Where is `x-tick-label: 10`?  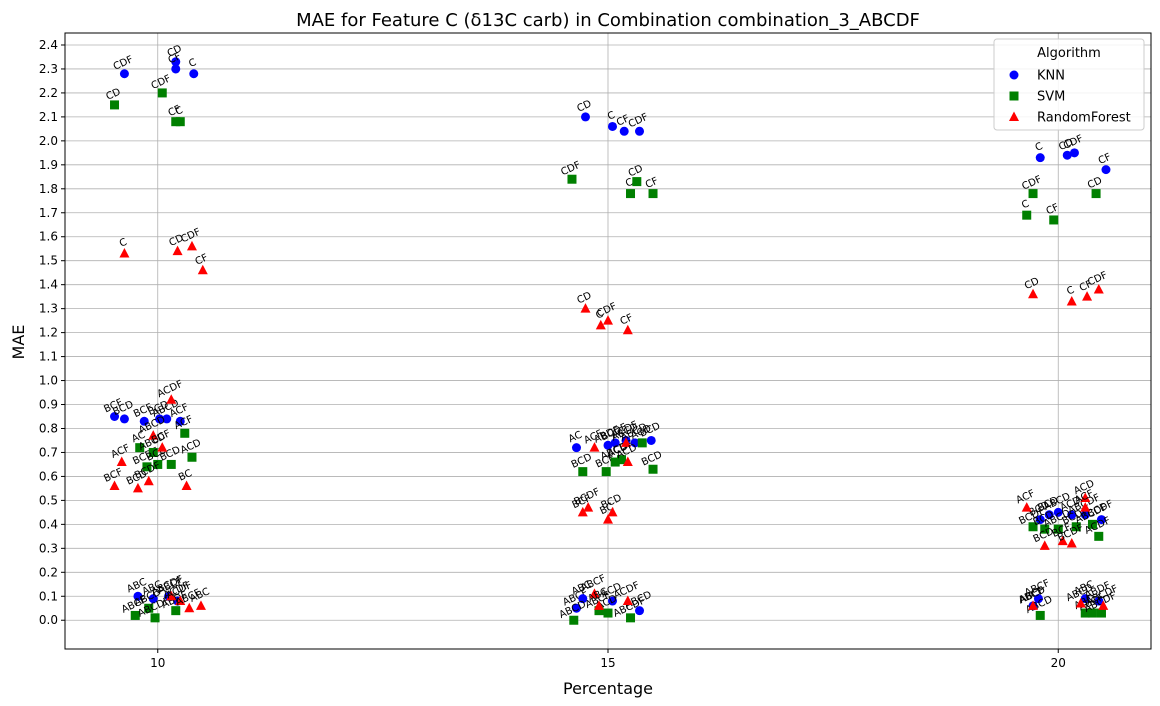 x-tick-label: 10 is located at coordinates (157, 663).